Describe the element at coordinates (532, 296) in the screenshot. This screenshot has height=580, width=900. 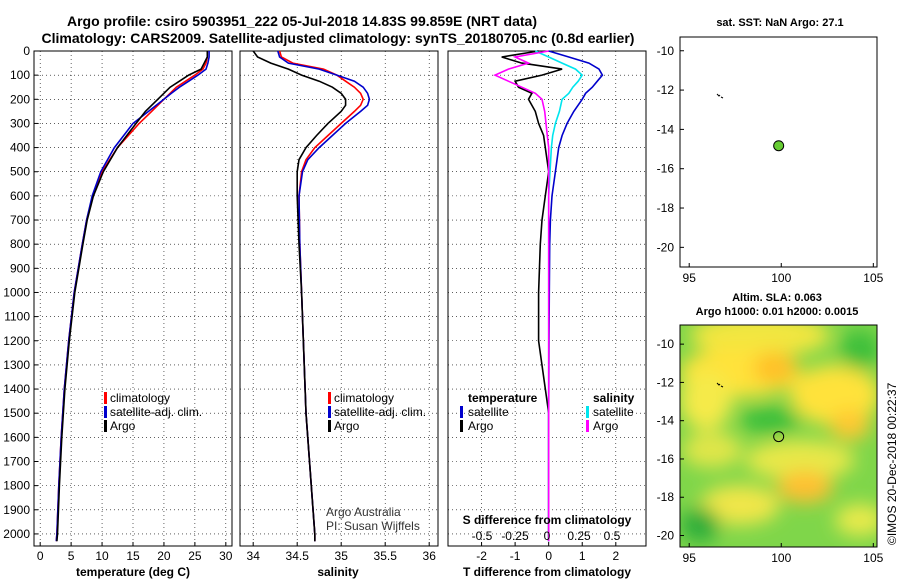
I see `series-line-t-argo` at that location.